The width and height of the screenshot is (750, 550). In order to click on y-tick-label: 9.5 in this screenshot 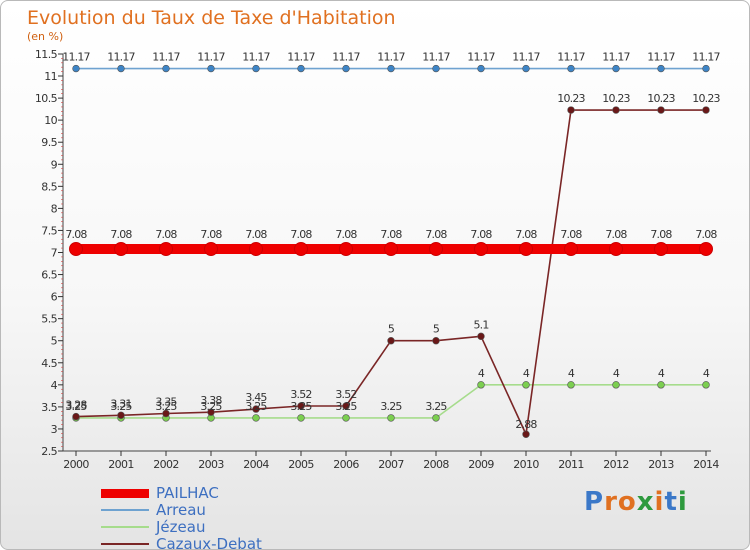, I will do `click(49, 142)`.